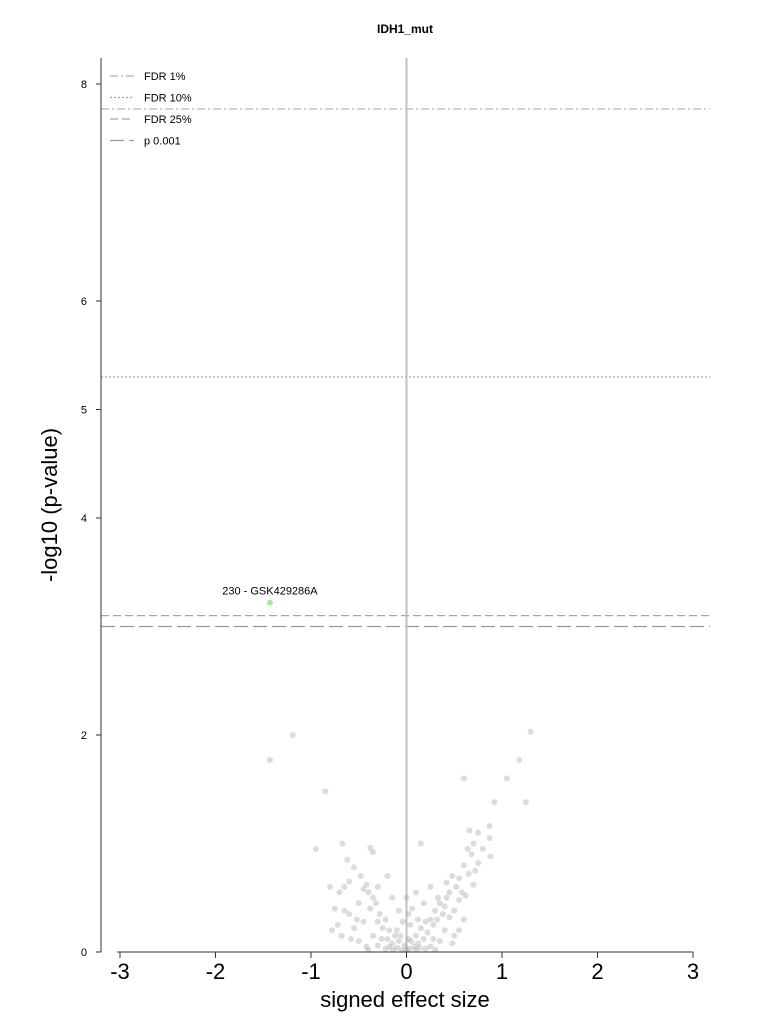  Describe the element at coordinates (162, 142) in the screenshot. I see `legend-label: p 0.001` at that location.